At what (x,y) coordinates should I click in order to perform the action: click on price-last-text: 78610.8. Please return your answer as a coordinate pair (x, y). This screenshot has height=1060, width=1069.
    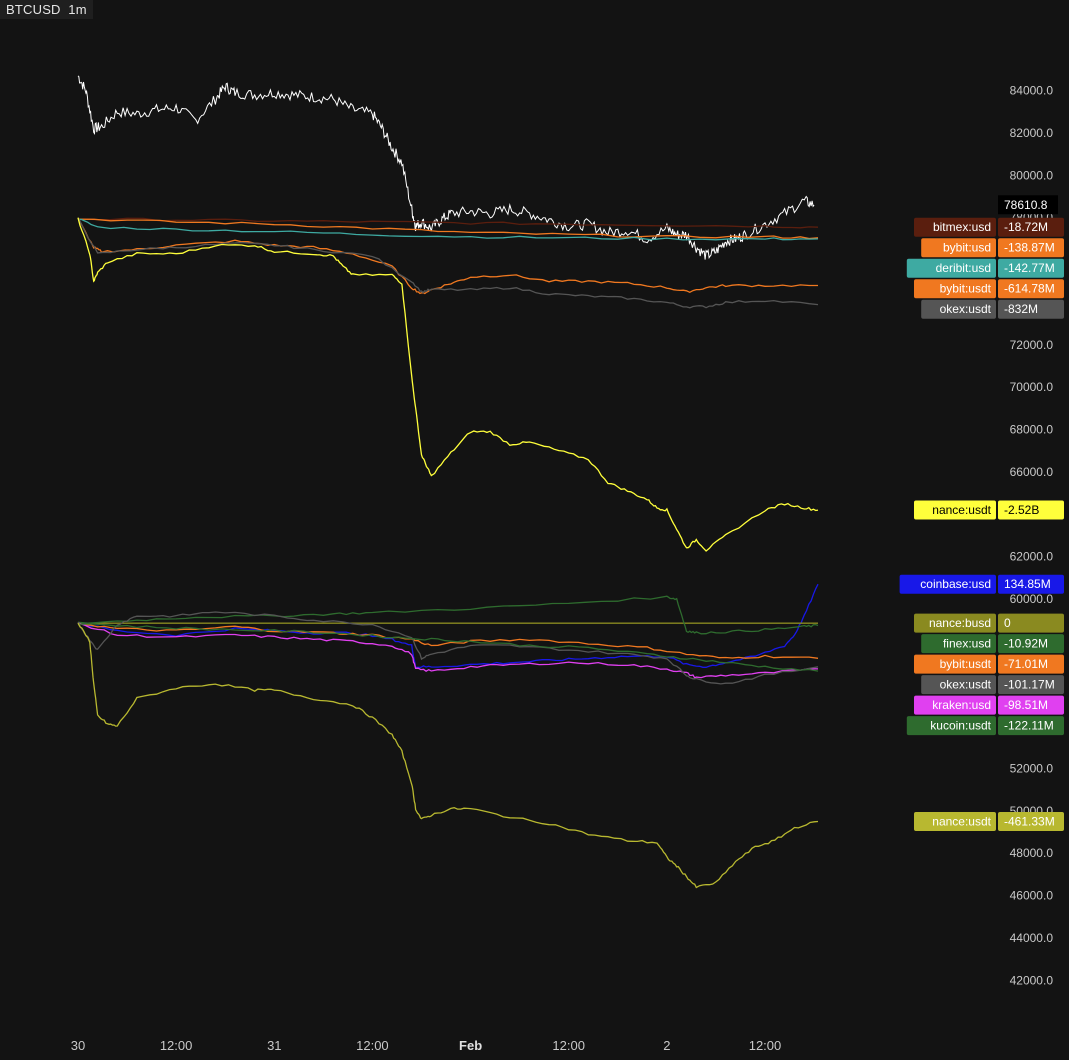
    Looking at the image, I should click on (1026, 205).